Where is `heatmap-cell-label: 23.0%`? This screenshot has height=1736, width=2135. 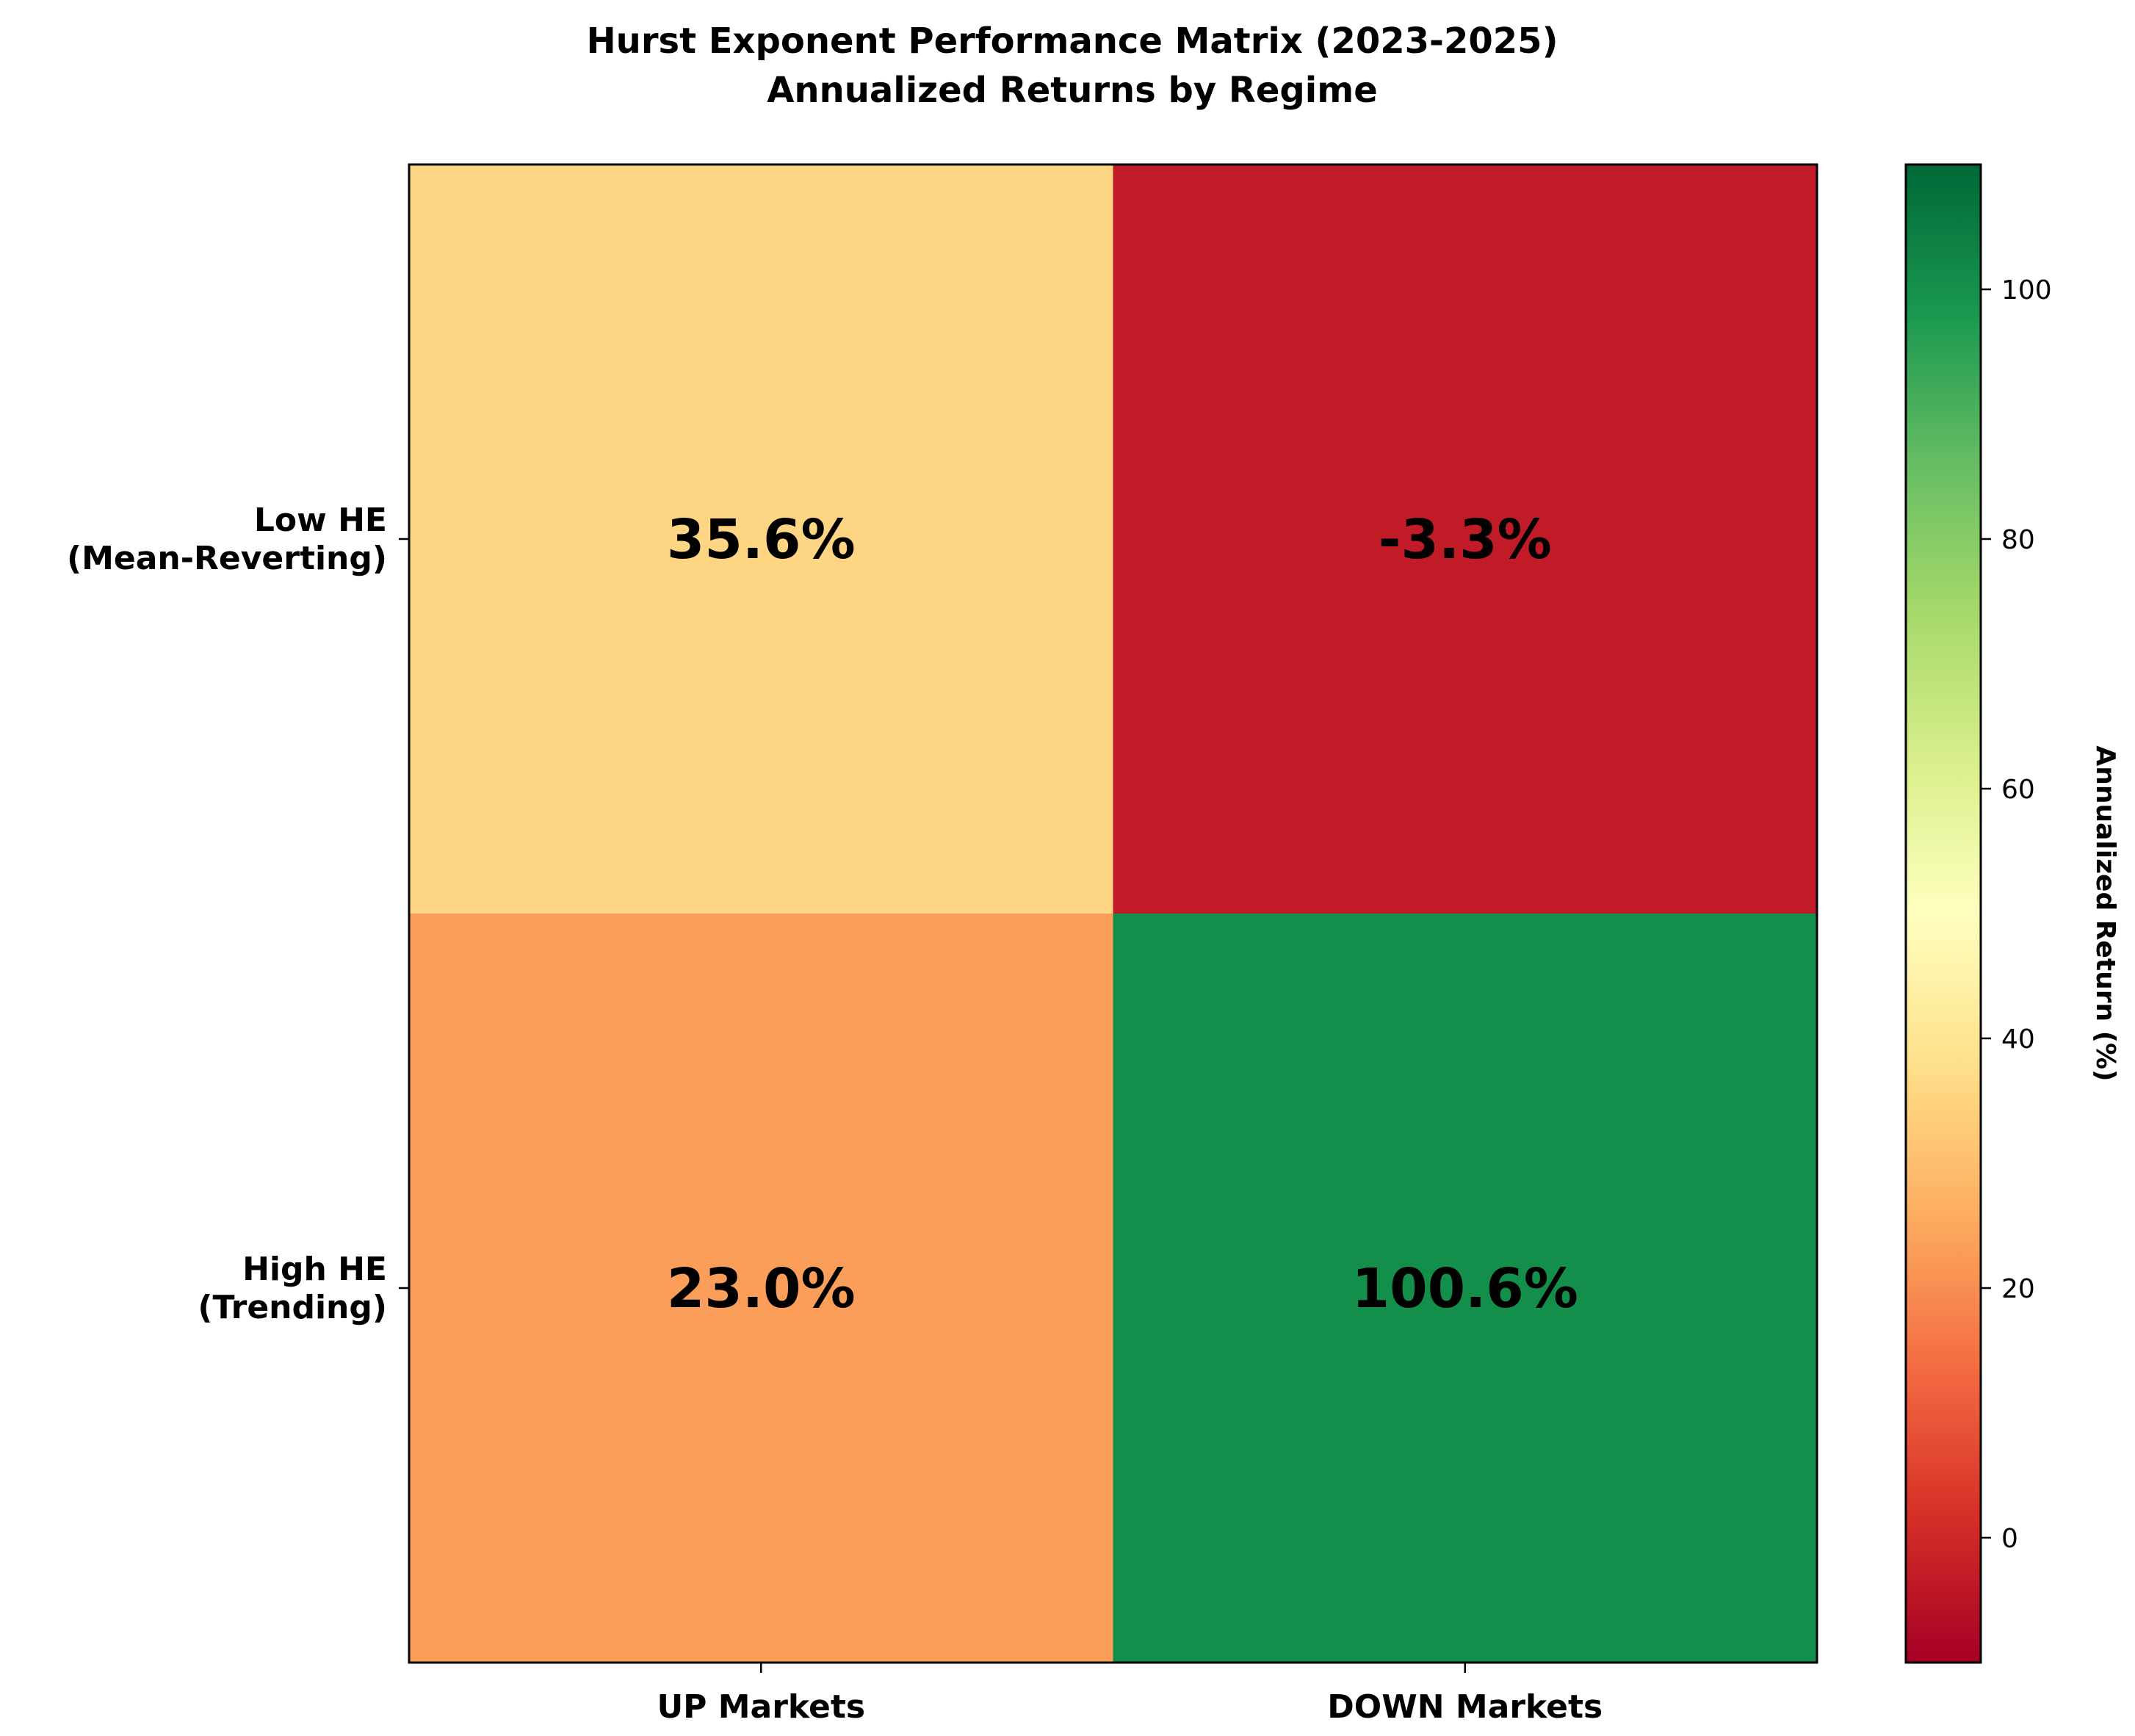
heatmap-cell-label: 23.0% is located at coordinates (761, 1288).